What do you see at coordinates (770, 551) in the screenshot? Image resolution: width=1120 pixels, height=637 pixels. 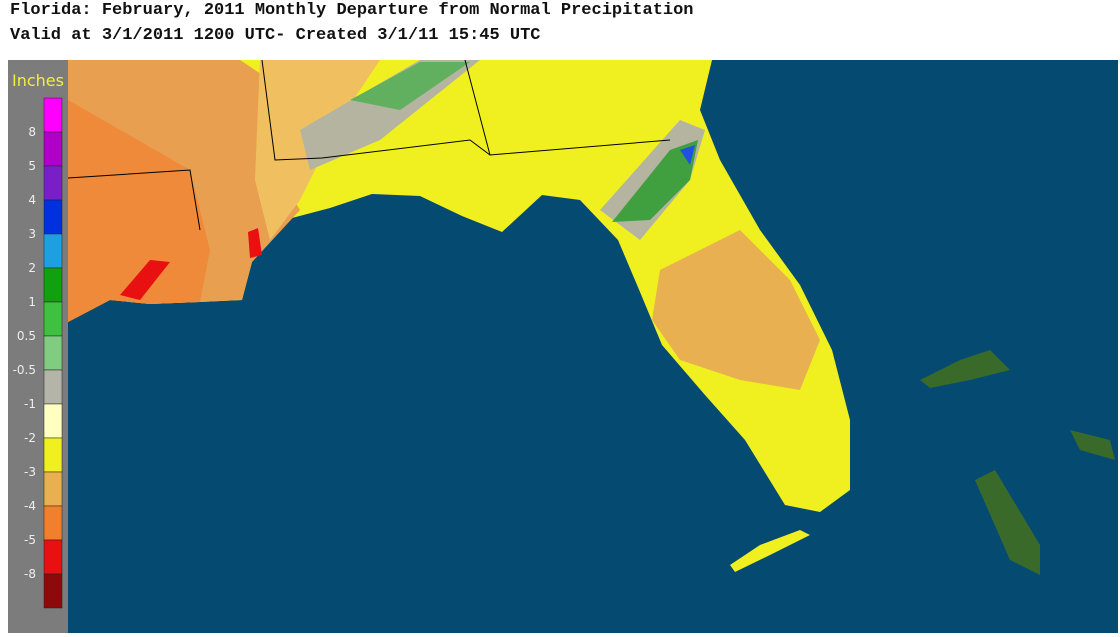 I see `keys` at bounding box center [770, 551].